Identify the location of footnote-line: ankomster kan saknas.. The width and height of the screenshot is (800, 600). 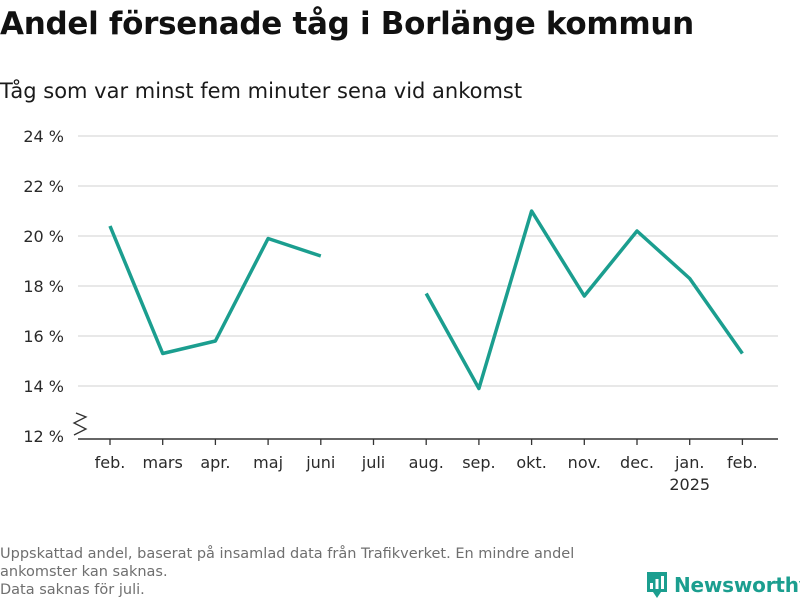
(84, 572).